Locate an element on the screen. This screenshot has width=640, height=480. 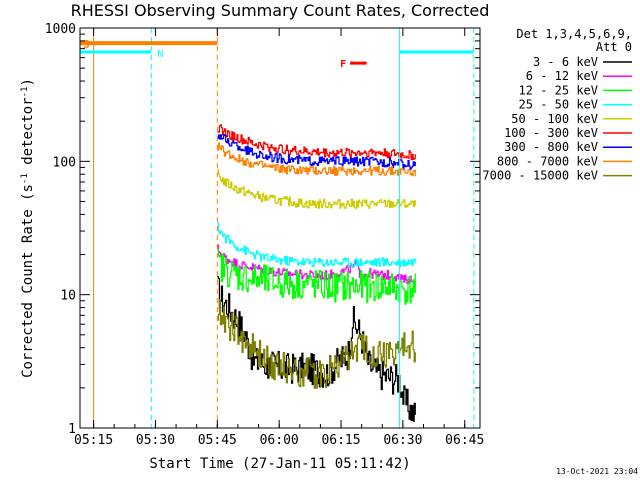
y-tick-label: 10 is located at coordinates (68, 296).